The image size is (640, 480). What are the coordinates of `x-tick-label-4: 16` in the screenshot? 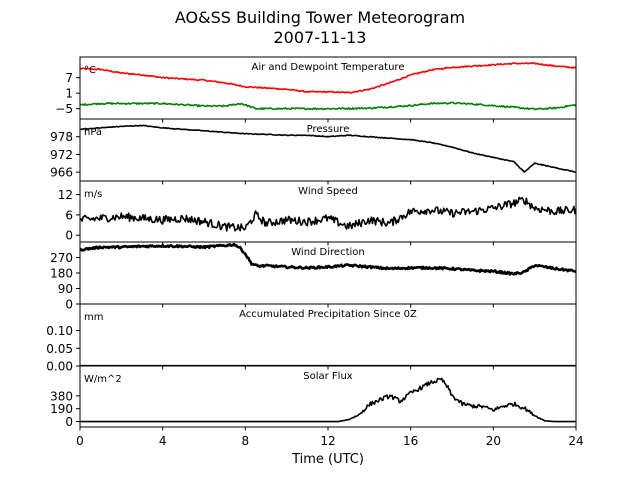 It's located at (410, 441).